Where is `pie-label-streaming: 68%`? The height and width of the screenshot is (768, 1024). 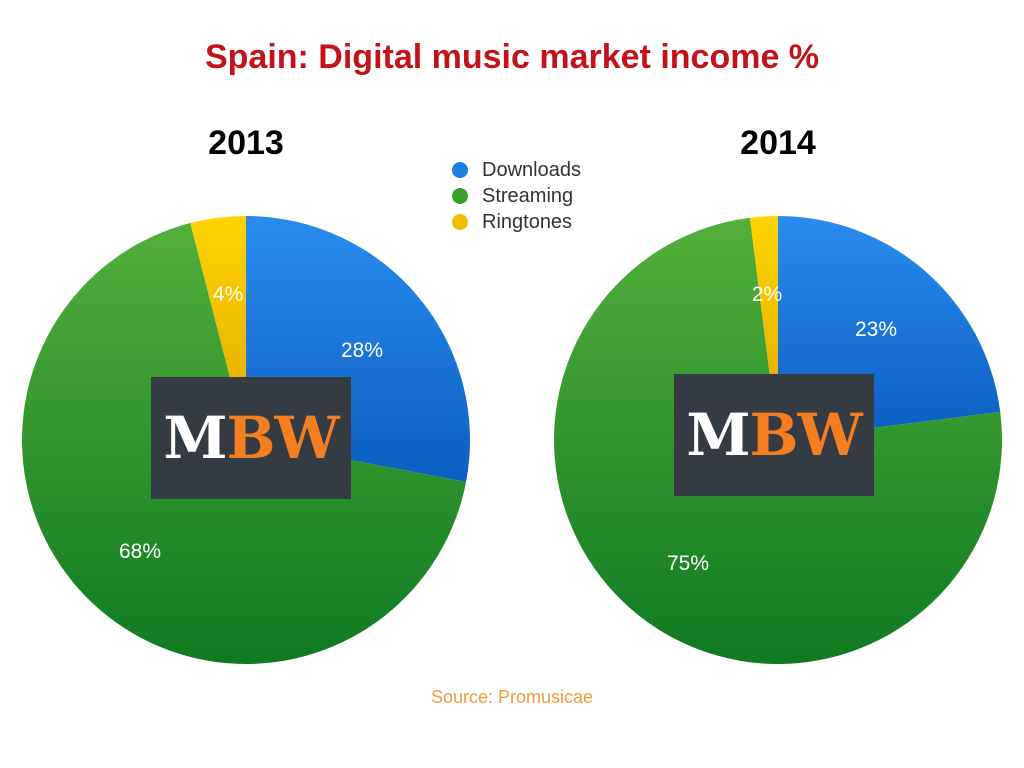
pie-label-streaming: 68% is located at coordinates (140, 551).